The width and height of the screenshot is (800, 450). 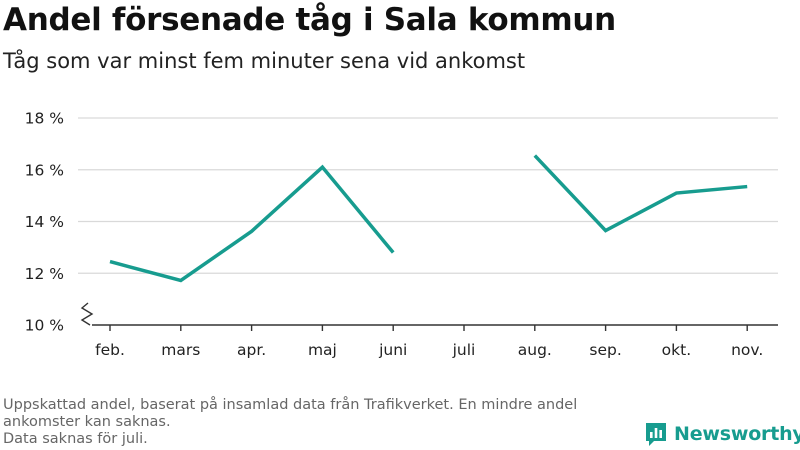 I want to click on x-tick-label: juni, so click(x=392, y=350).